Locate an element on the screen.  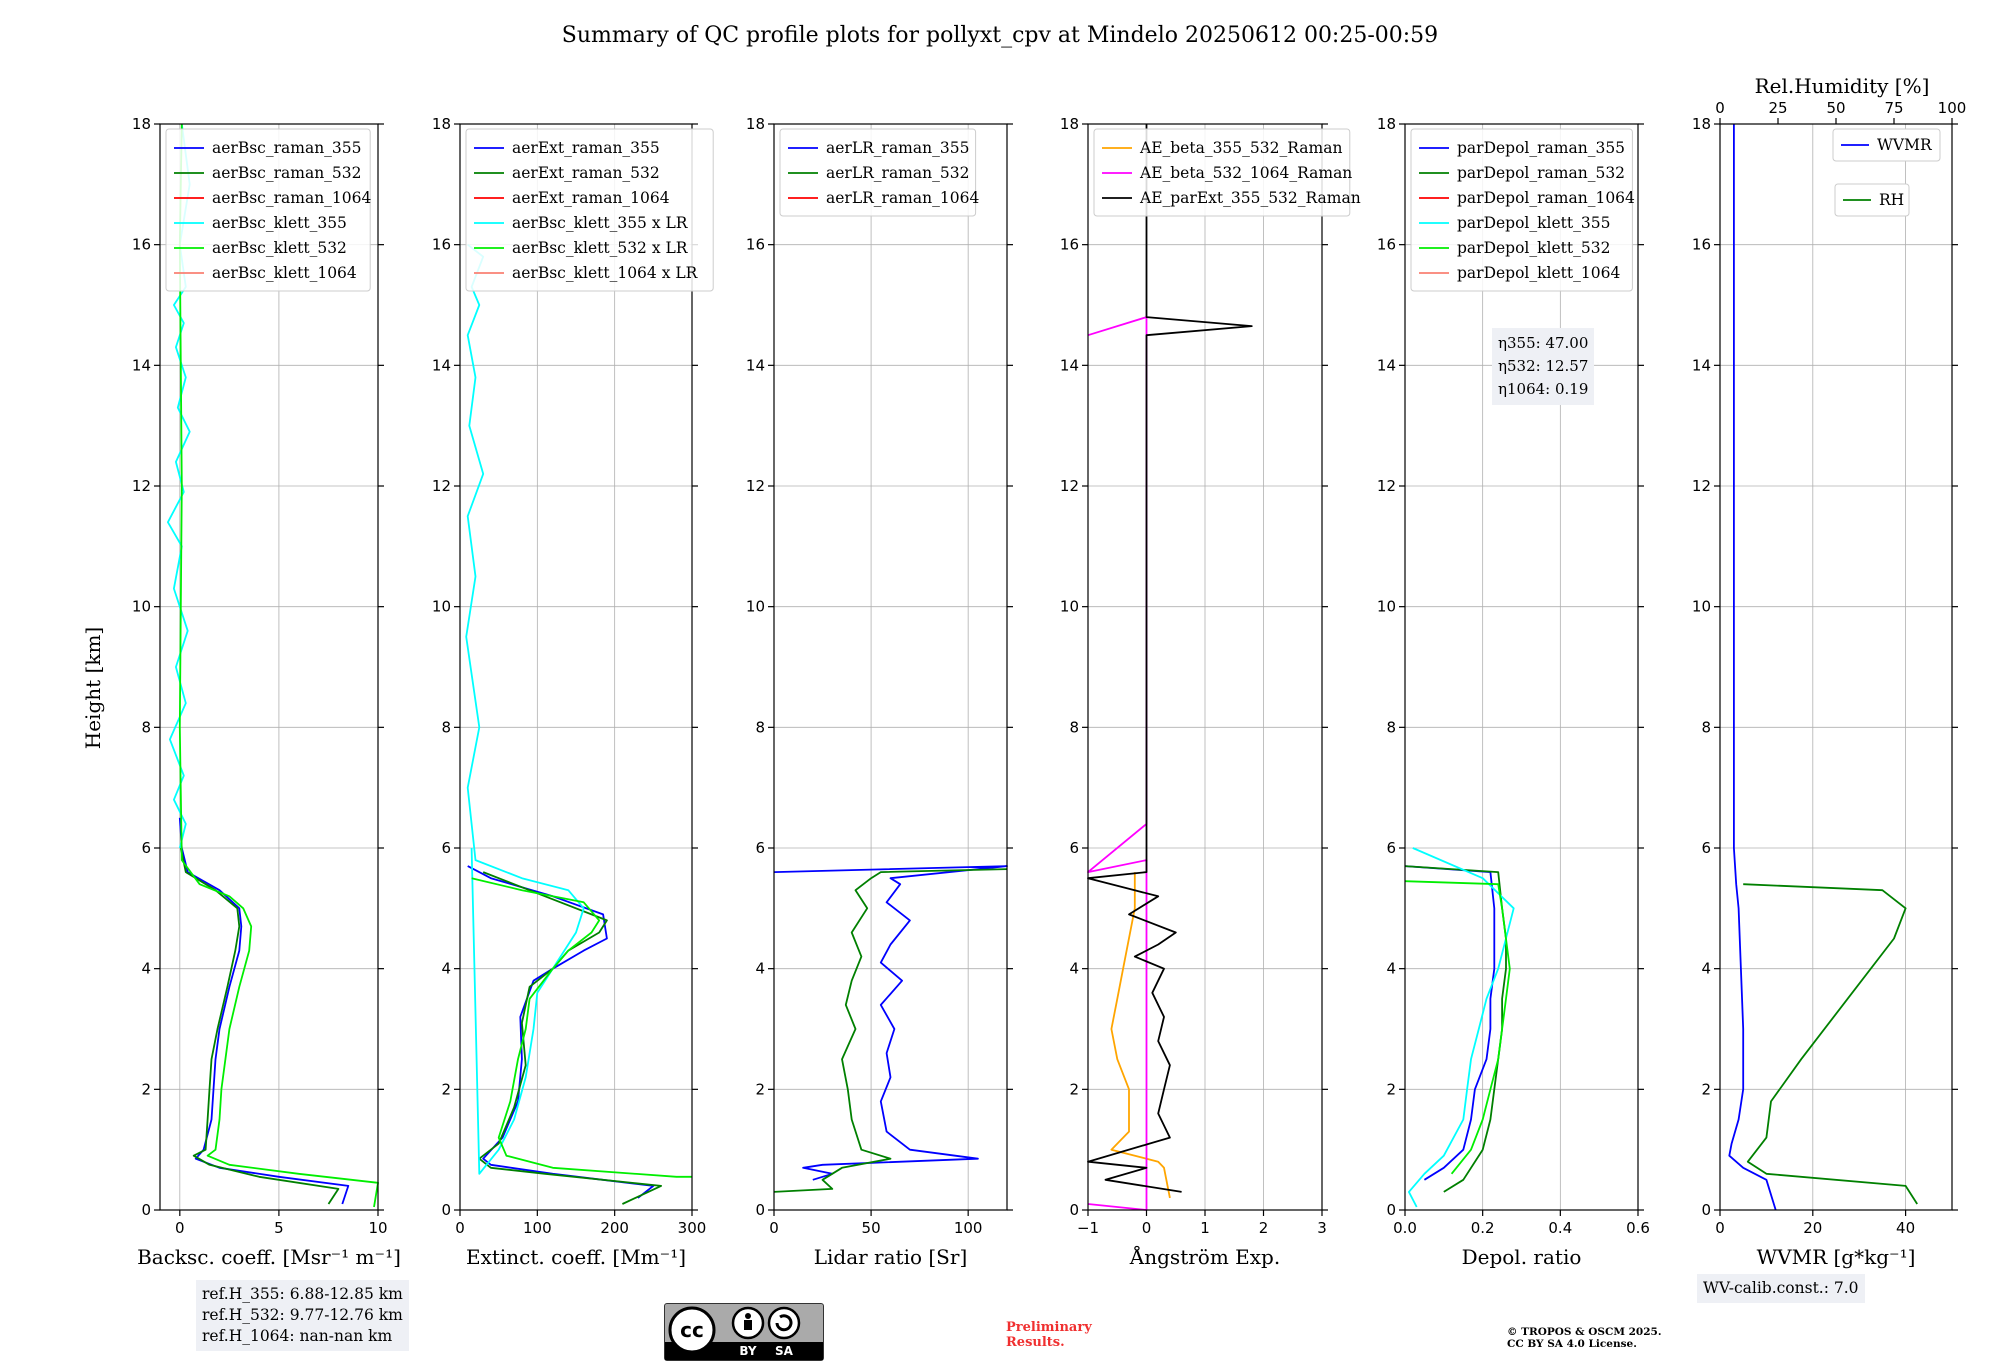
legend-label: aerExt_raman_532 is located at coordinates (586, 173).